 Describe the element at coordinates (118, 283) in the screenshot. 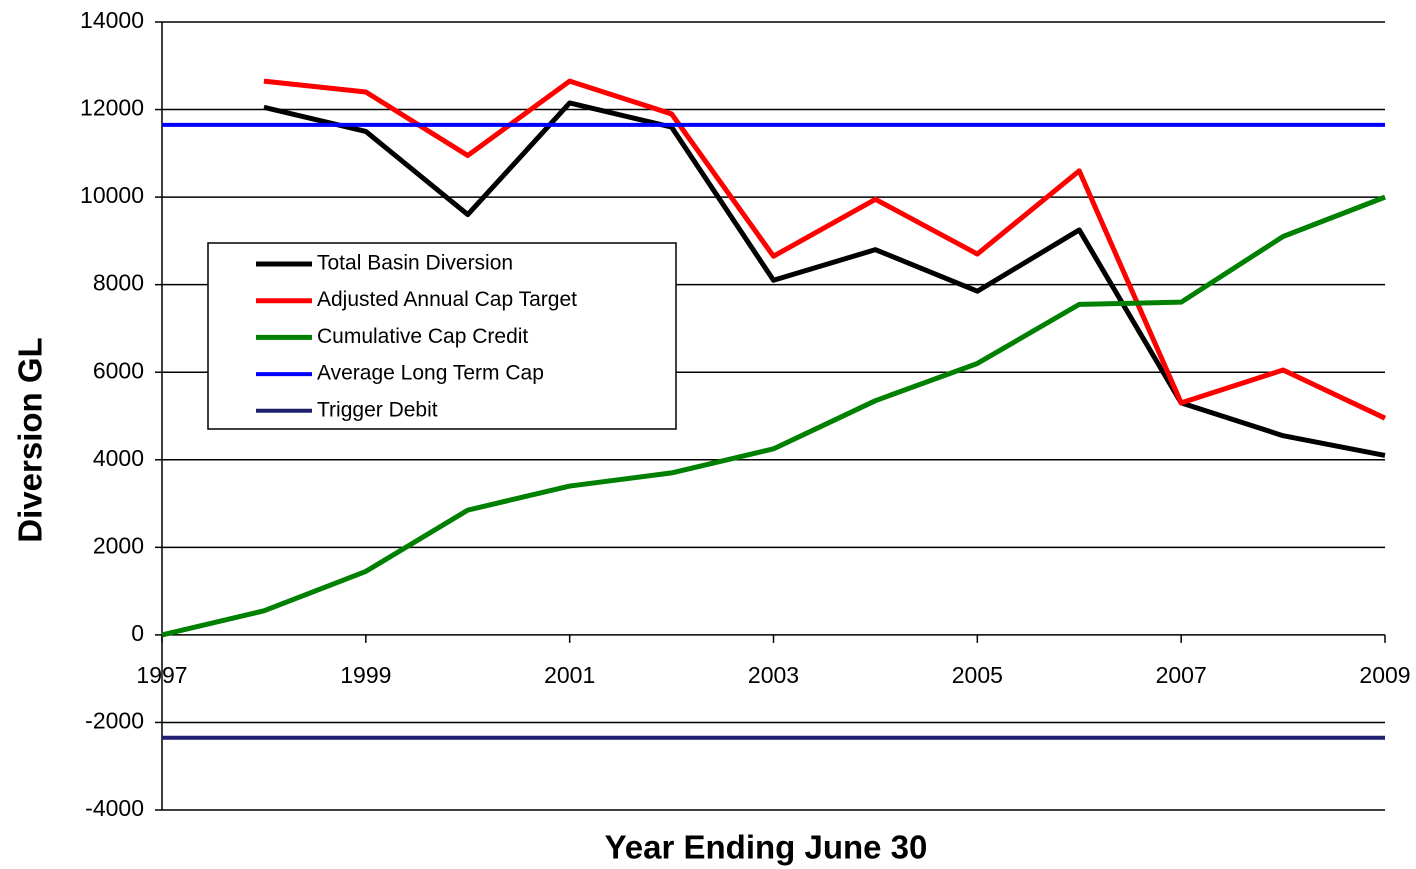

I see `y-tick-label: 8000` at that location.